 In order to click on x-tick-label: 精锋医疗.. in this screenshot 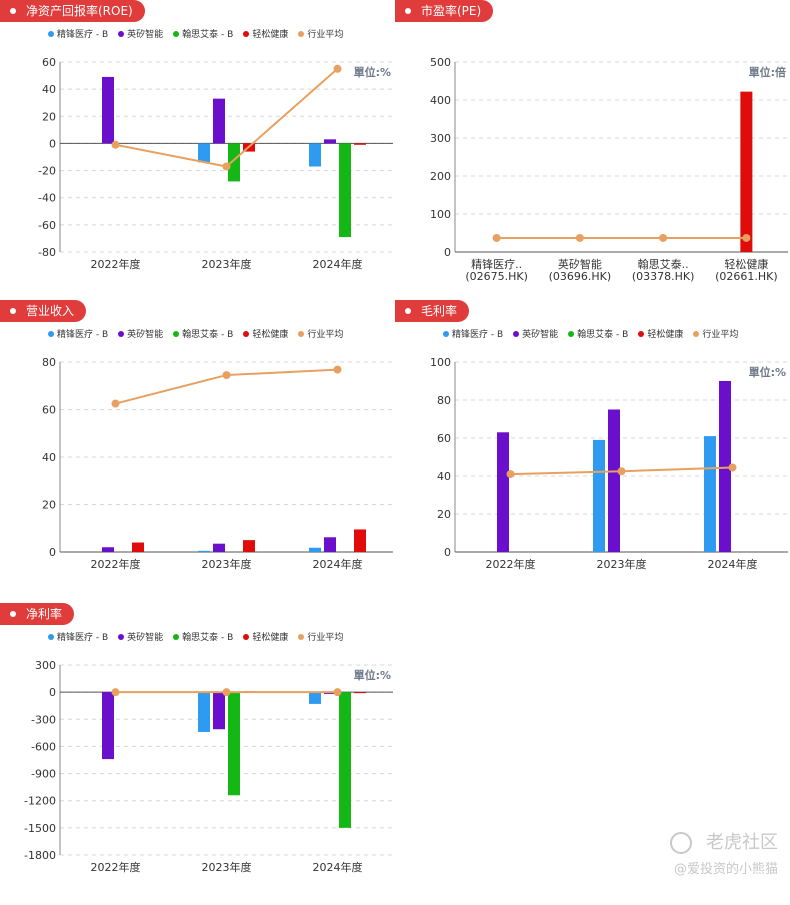, I will do `click(496, 264)`.